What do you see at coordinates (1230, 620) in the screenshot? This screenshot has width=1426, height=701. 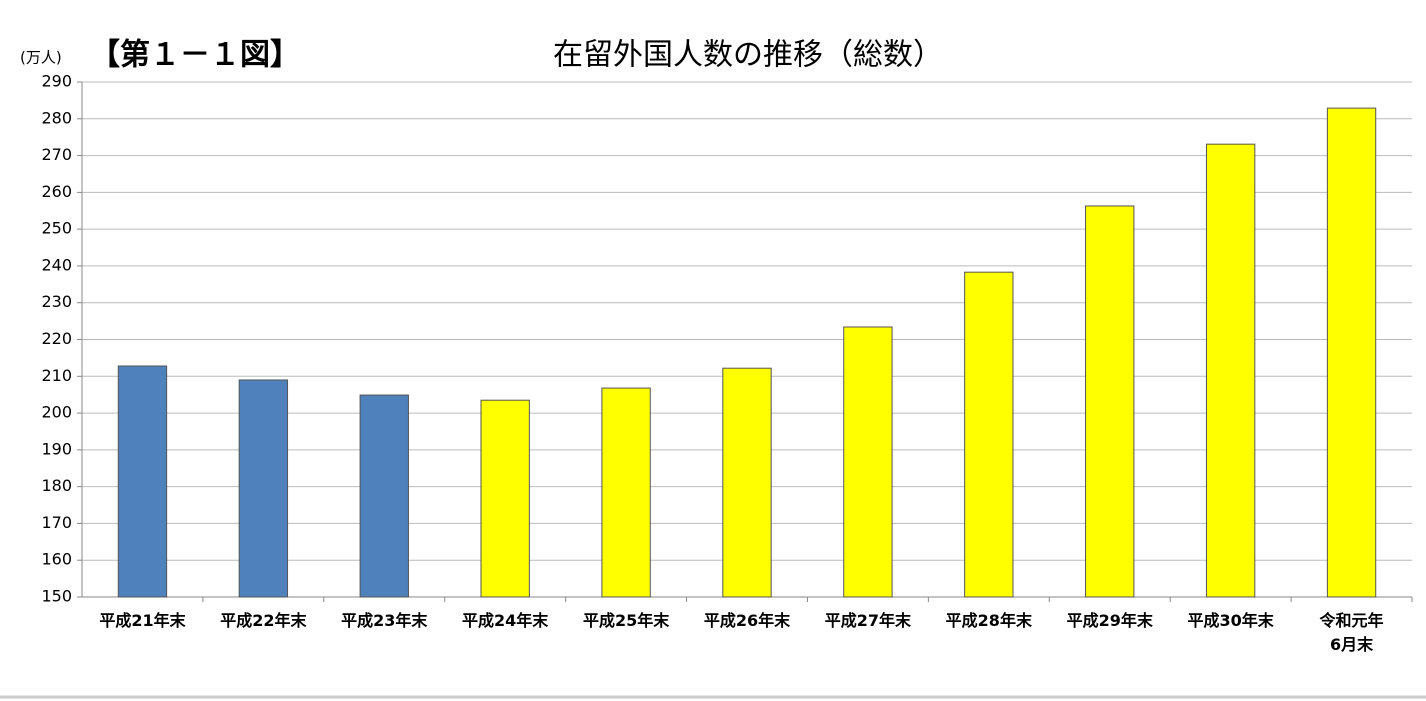 I see `x-tick-label: 平成30年末` at bounding box center [1230, 620].